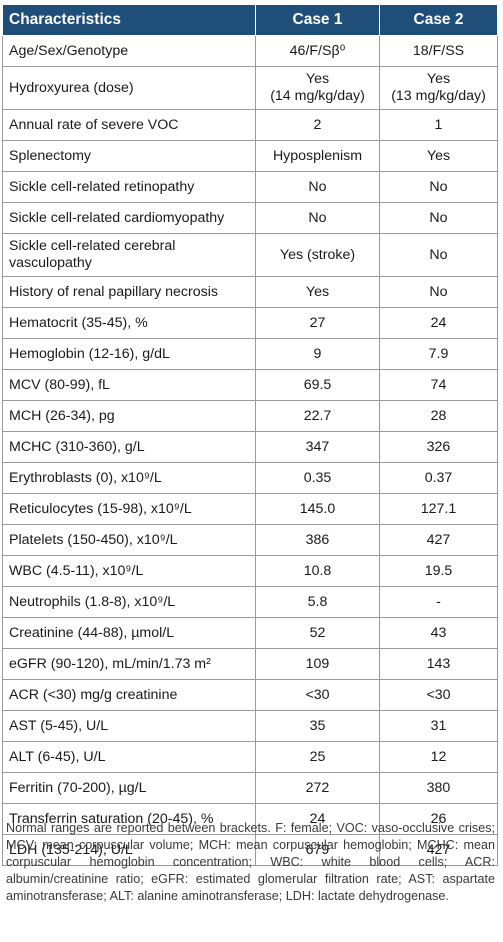 Image resolution: width=503 pixels, height=942 pixels. I want to click on table-row: ACR (<30) mg/g creatinine <30 <30, so click(250, 695).